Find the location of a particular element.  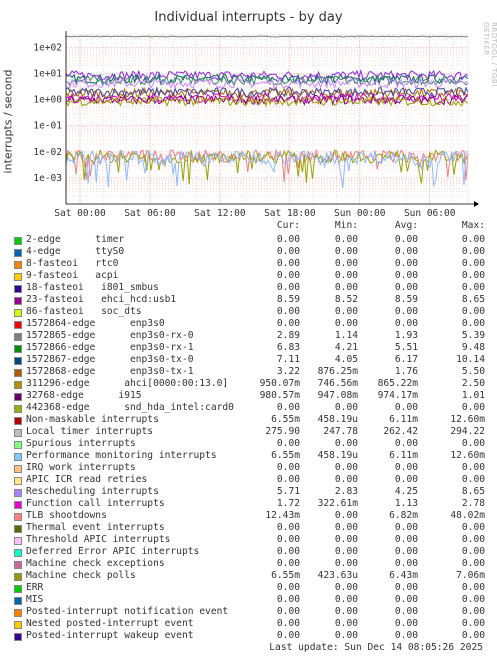

legend-min-value: 947.08m is located at coordinates (337, 395).